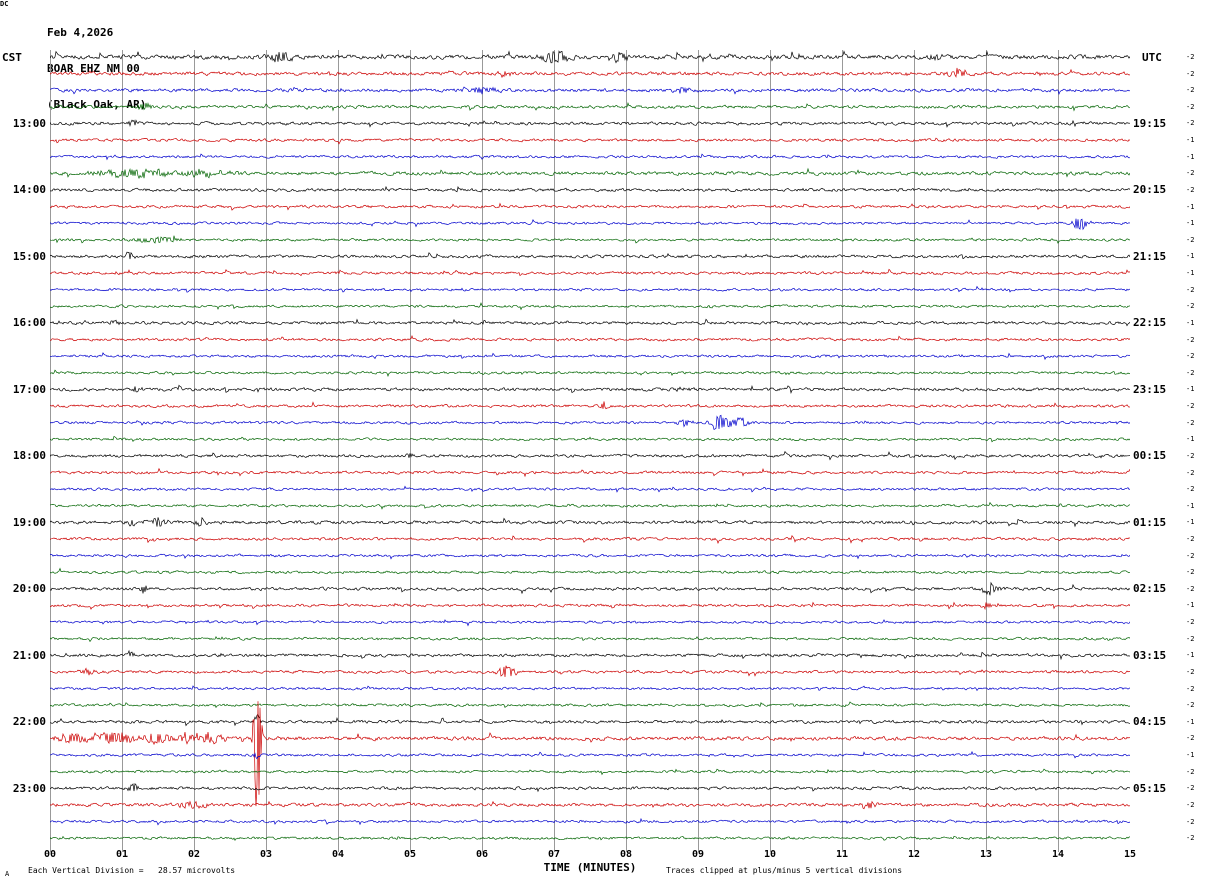 The image size is (1210, 886). Describe the element at coordinates (1150, 655) in the screenshot. I see `utc-hour-label: 03:15` at that location.